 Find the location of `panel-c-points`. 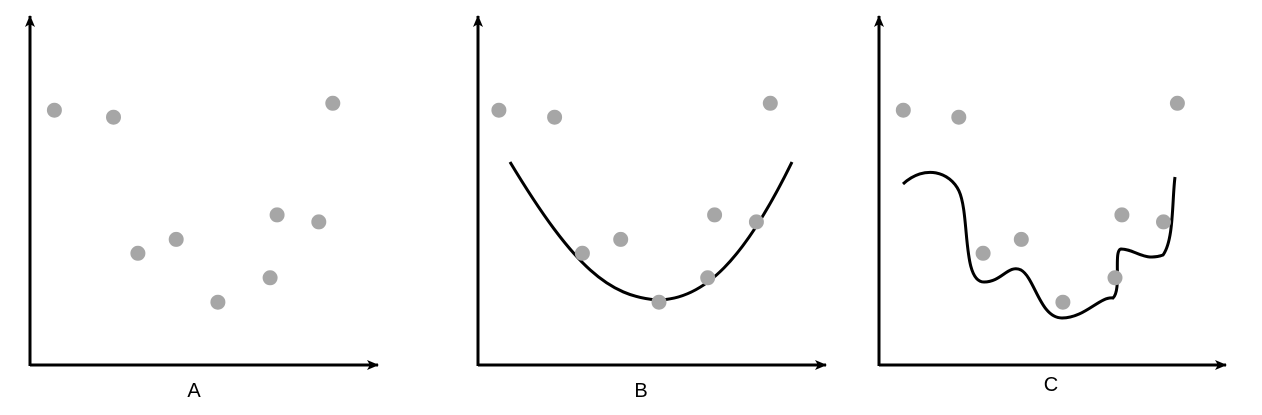

panel-c-points is located at coordinates (1040, 202).